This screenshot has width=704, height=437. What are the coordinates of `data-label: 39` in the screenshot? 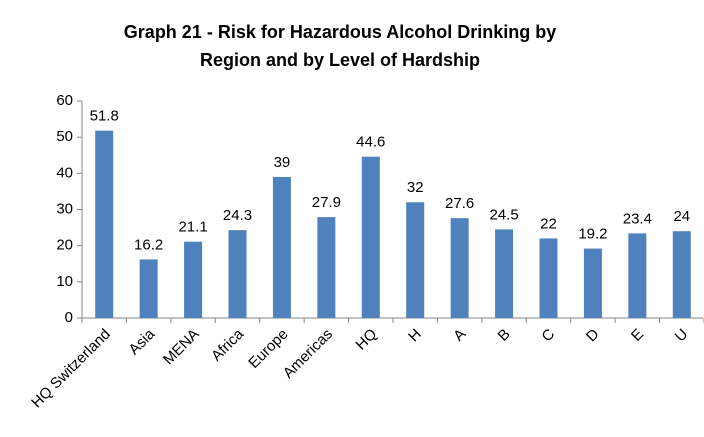 It's located at (282, 162).